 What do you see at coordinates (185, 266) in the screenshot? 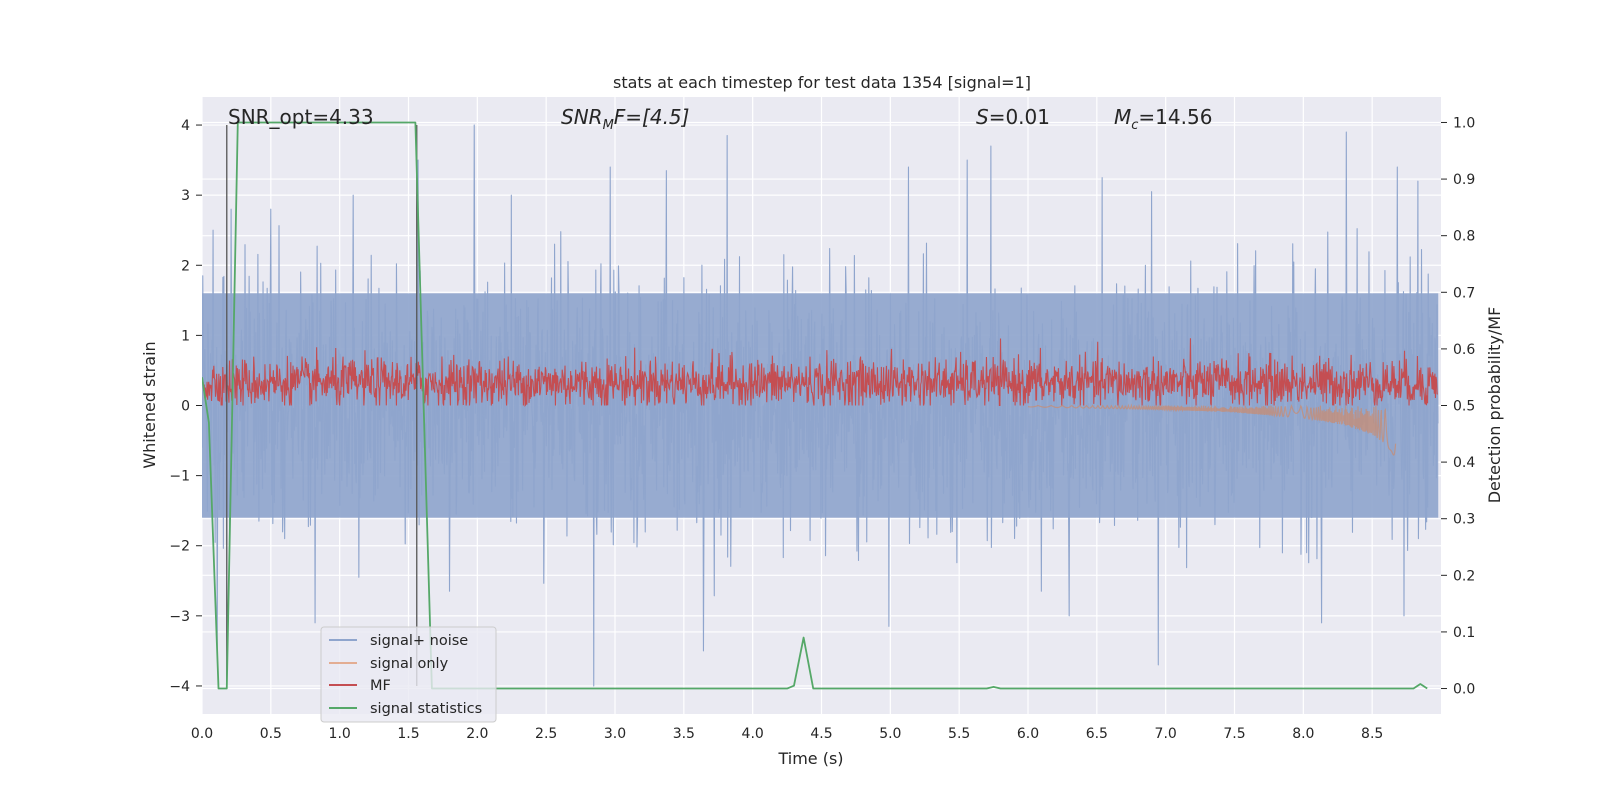
I see `y-tick-label: 2` at bounding box center [185, 266].